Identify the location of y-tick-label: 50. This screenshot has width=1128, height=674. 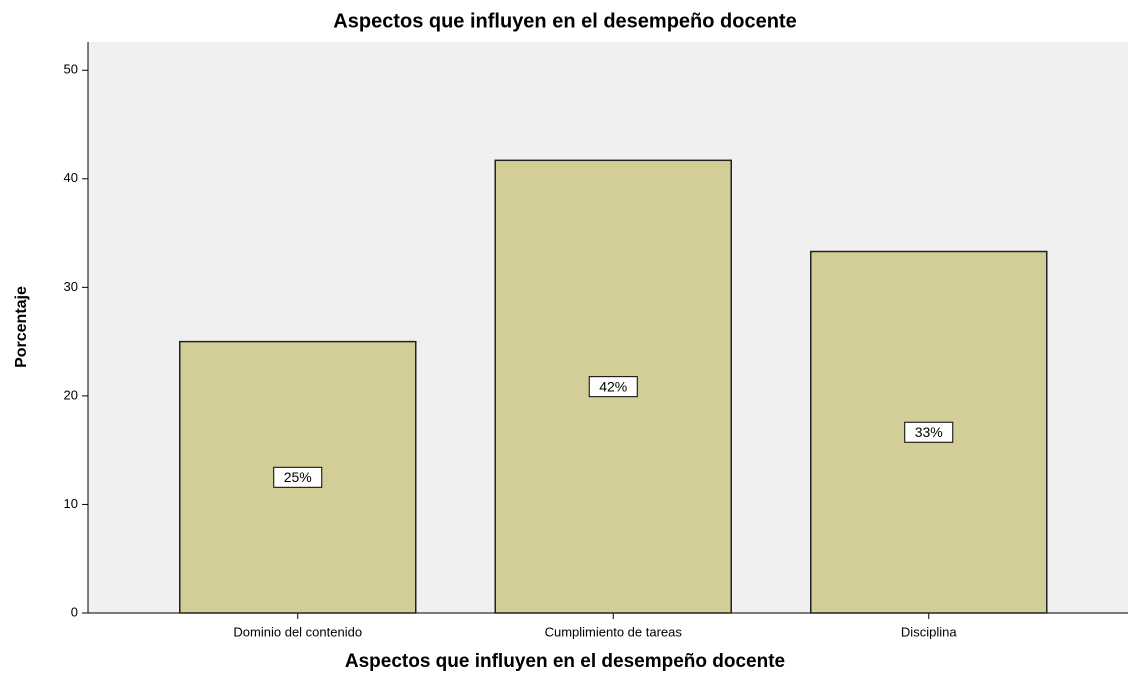
(71, 69).